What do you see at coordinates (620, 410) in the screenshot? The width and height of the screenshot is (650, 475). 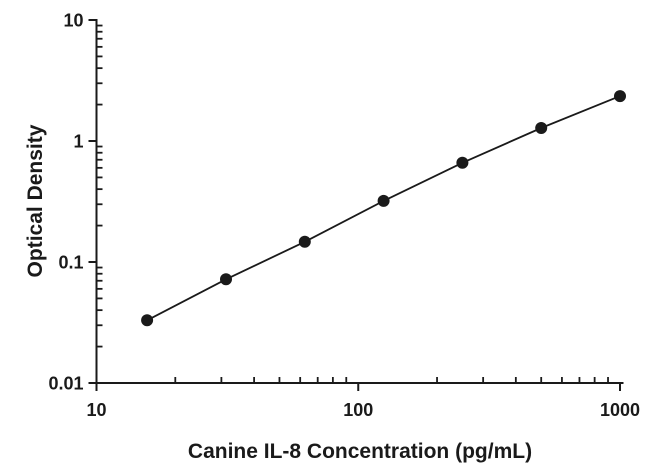 I see `x-tick-label: 1000` at bounding box center [620, 410].